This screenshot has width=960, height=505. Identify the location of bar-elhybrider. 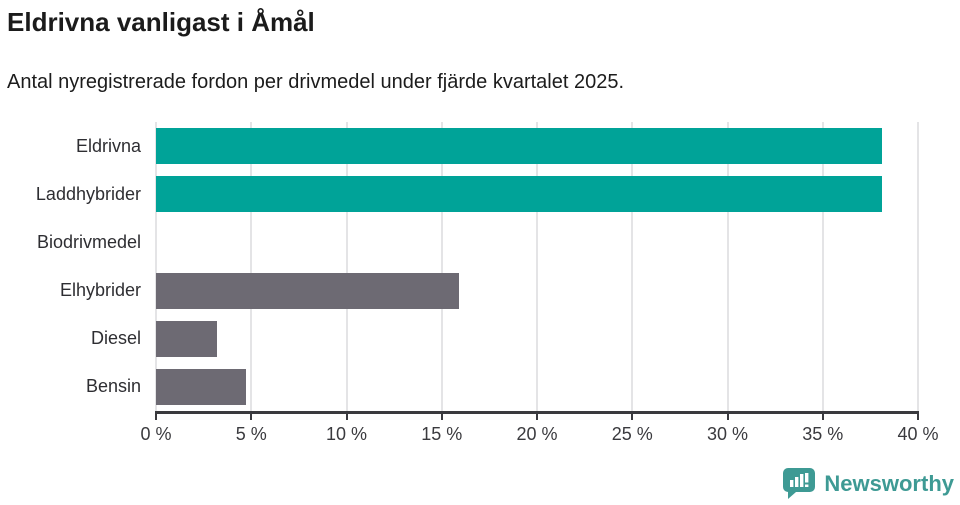
(307, 290).